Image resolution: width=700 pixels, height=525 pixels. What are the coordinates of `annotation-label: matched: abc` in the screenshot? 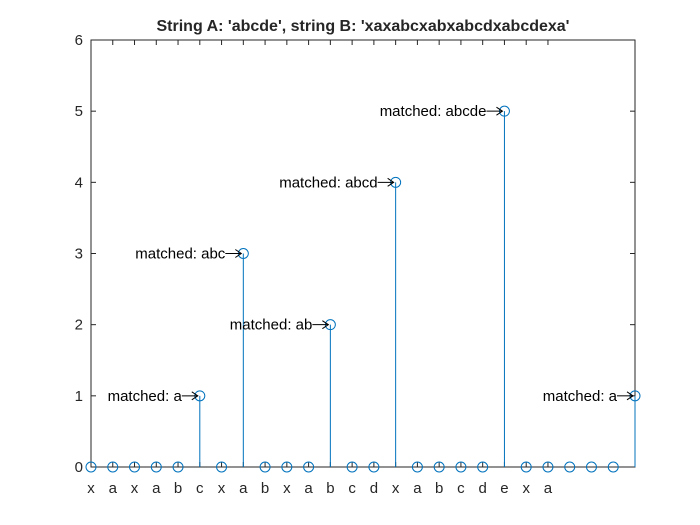 It's located at (180, 254).